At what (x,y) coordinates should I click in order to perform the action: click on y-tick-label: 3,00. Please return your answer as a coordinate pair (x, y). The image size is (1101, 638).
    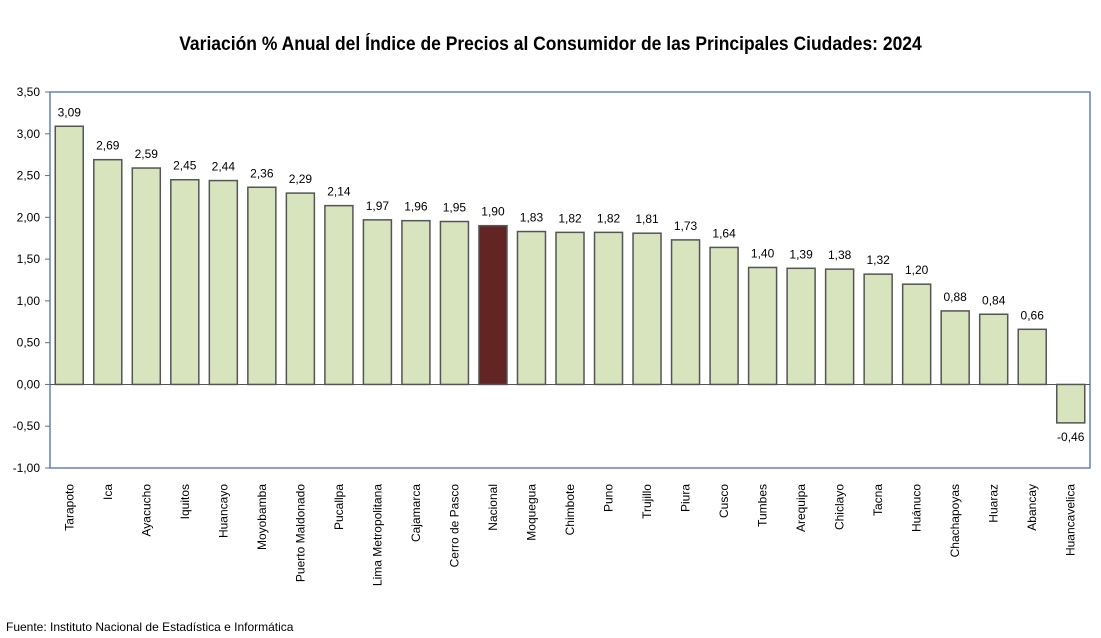
    Looking at the image, I should click on (29, 134).